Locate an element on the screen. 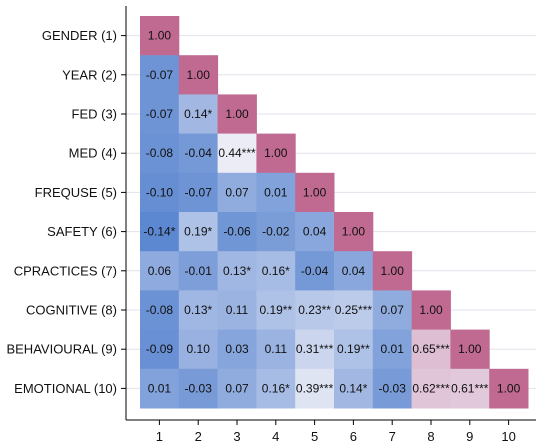 The image size is (550, 448). cell-value-label: 0.39*** is located at coordinates (315, 388).